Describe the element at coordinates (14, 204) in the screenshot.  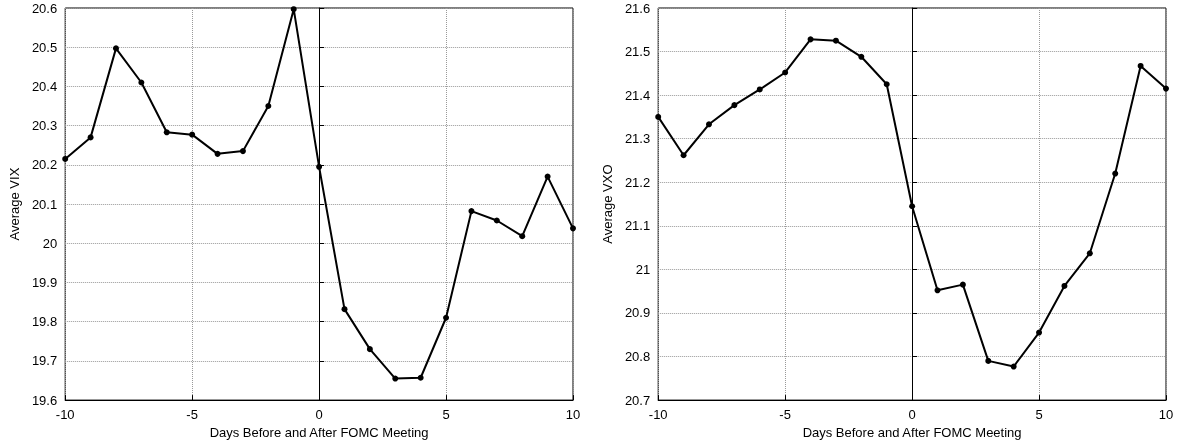
I see `y-axis-title: Average VIX` at that location.